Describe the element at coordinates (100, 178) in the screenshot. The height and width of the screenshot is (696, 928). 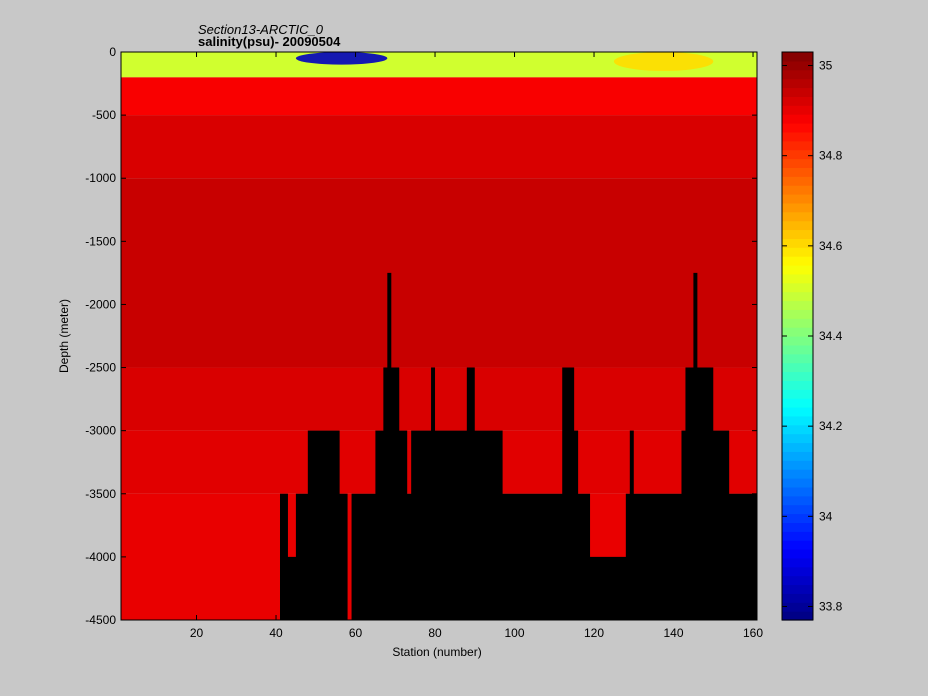
I see `y-tick-label: -1000` at that location.